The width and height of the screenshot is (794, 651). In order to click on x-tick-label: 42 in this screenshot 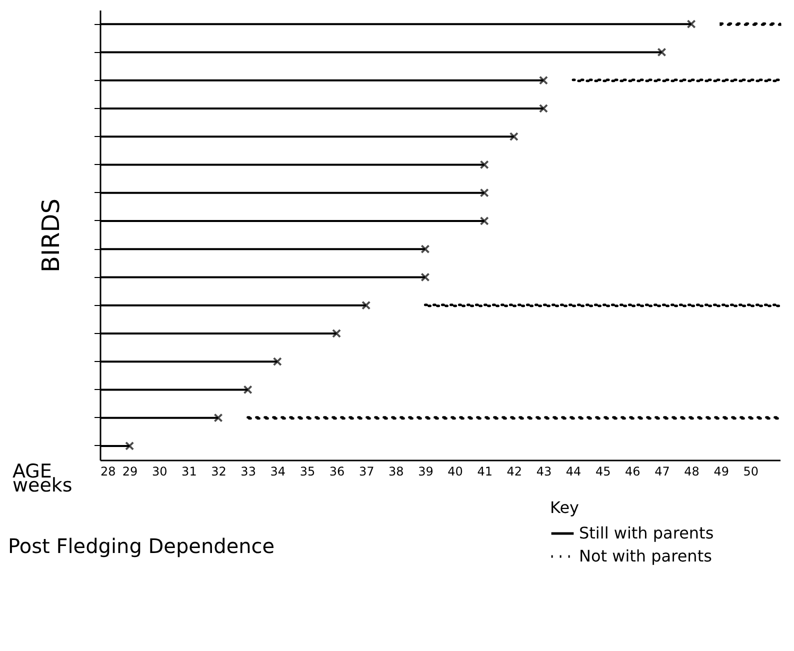, I will do `click(514, 471)`.